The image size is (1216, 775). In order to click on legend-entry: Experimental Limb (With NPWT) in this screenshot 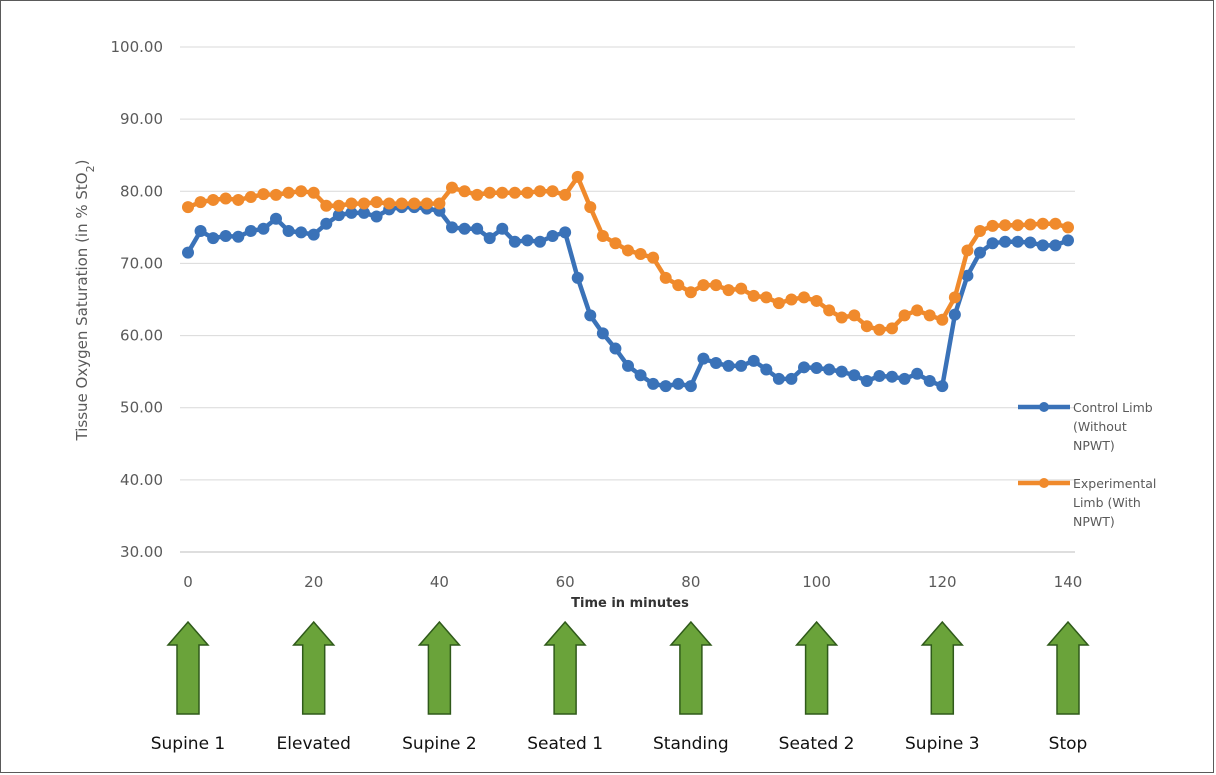, I will do `click(1087, 502)`.